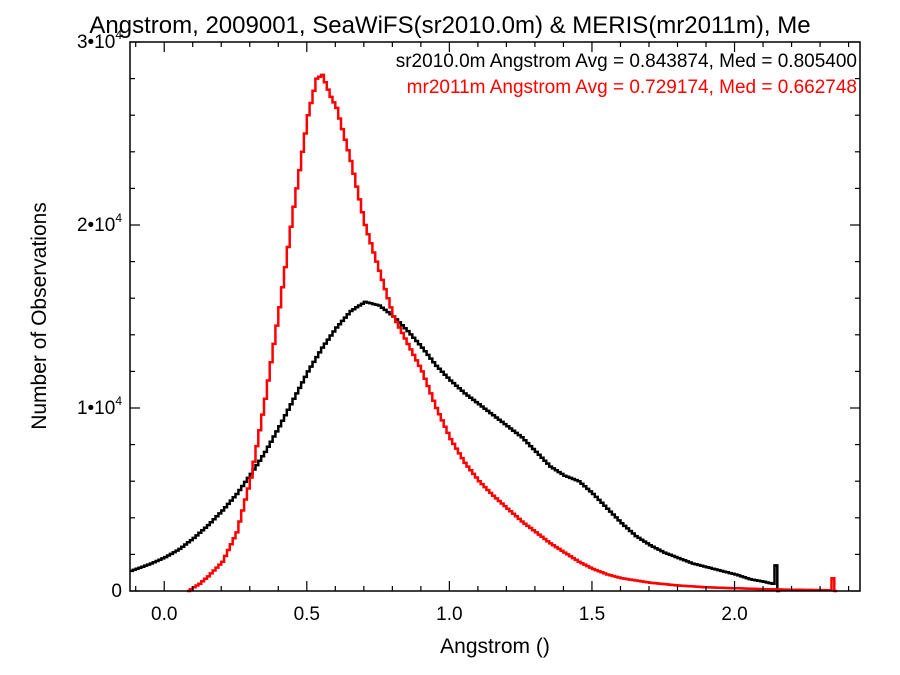 Image resolution: width=900 pixels, height=675 pixels. I want to click on x-axis-label: Angstrom (), so click(495, 646).